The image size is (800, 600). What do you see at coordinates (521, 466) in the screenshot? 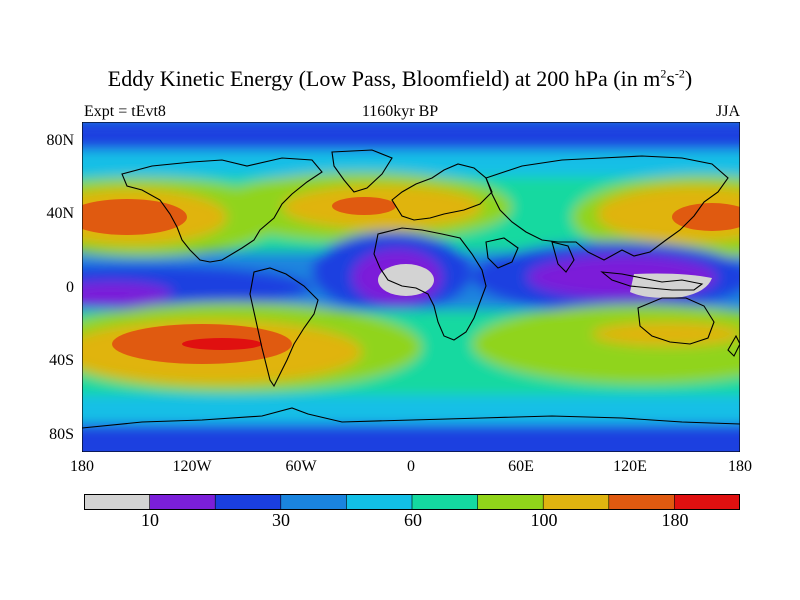
I see `x-tick-60e: 60E` at bounding box center [521, 466].